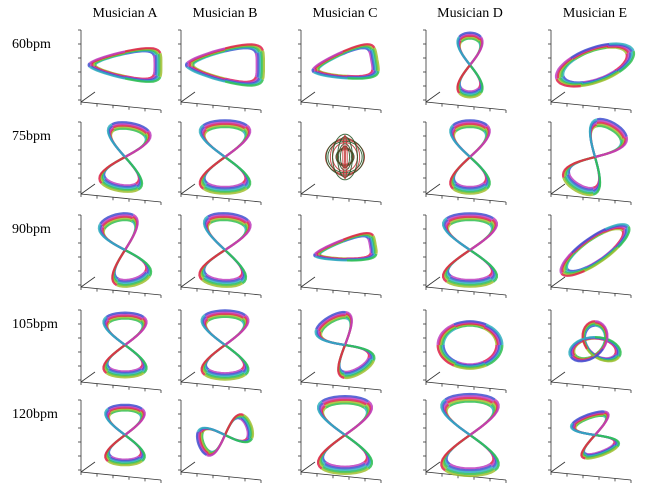  I want to click on row-label: 120bpm, so click(35, 414).